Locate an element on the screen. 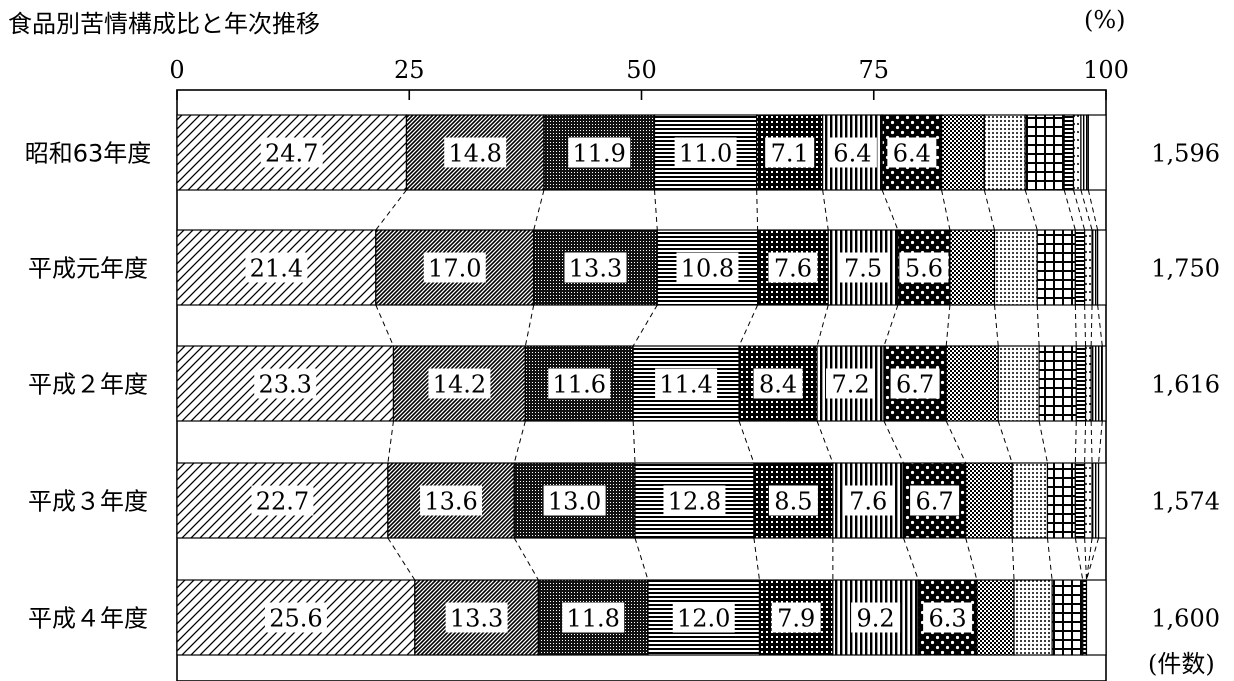 The height and width of the screenshot is (681, 1234). data-label: 7.1 is located at coordinates (790, 154).